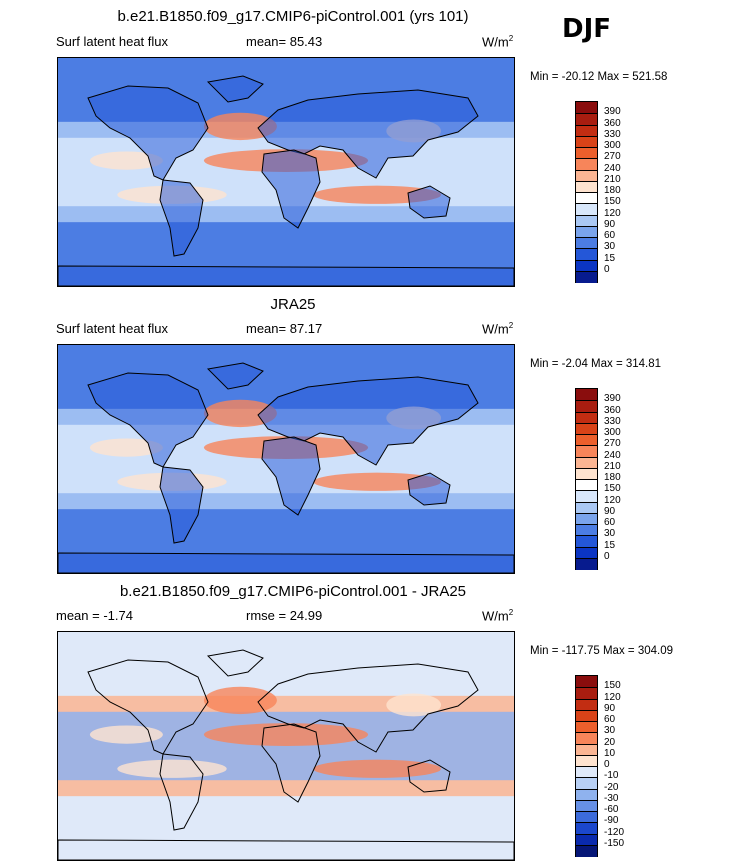 The image size is (732, 865). Describe the element at coordinates (614, 843) in the screenshot. I see `colorbar-tick-label: -150` at that location.